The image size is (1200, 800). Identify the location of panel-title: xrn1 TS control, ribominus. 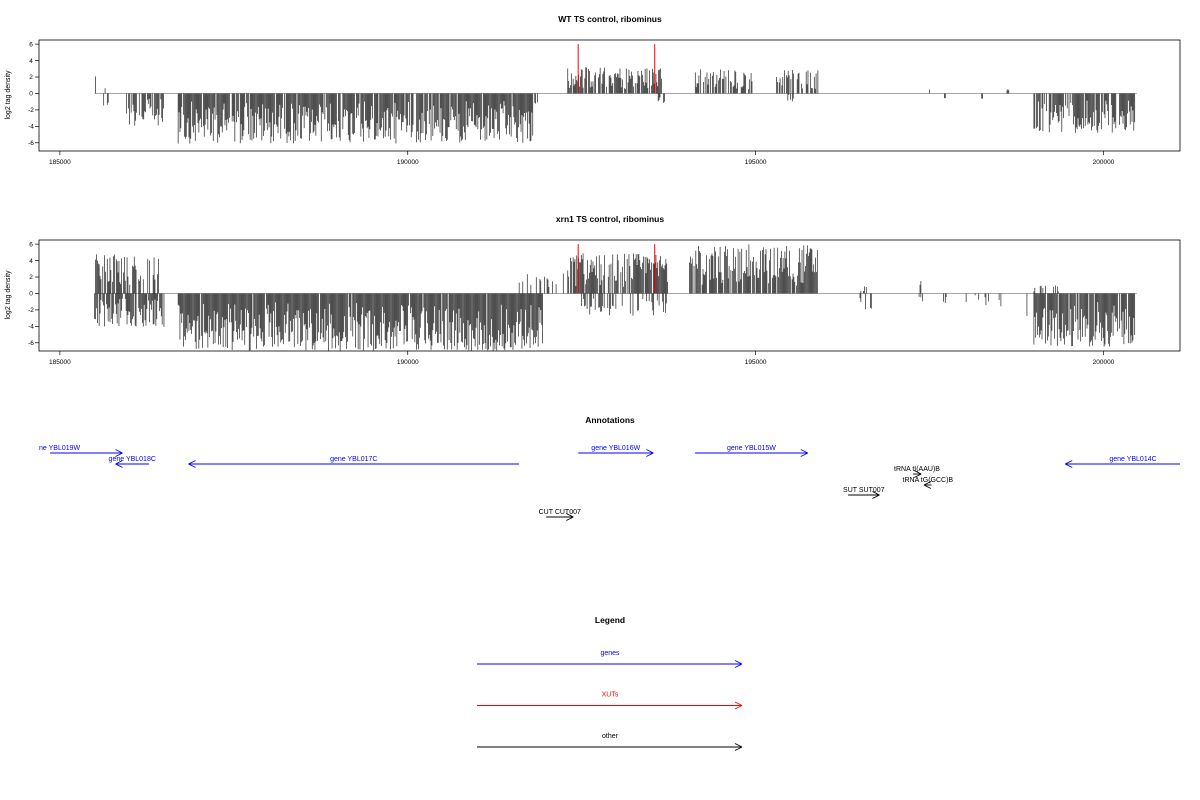
(610, 219).